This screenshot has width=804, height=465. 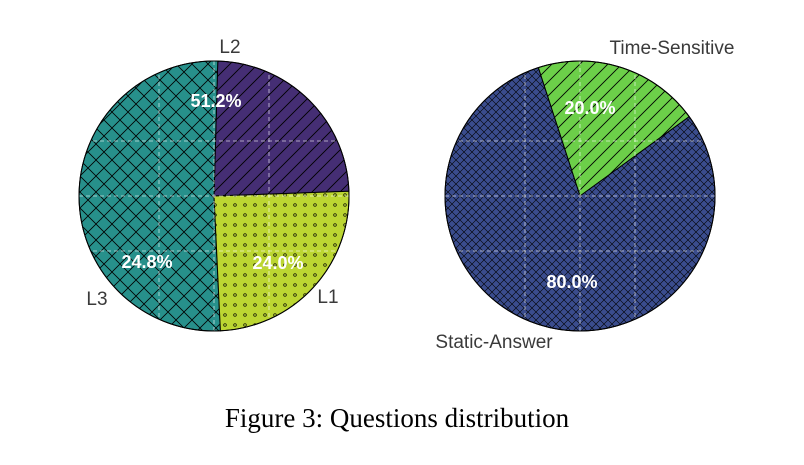 What do you see at coordinates (96, 299) in the screenshot?
I see `slice-label-l3: L3` at bounding box center [96, 299].